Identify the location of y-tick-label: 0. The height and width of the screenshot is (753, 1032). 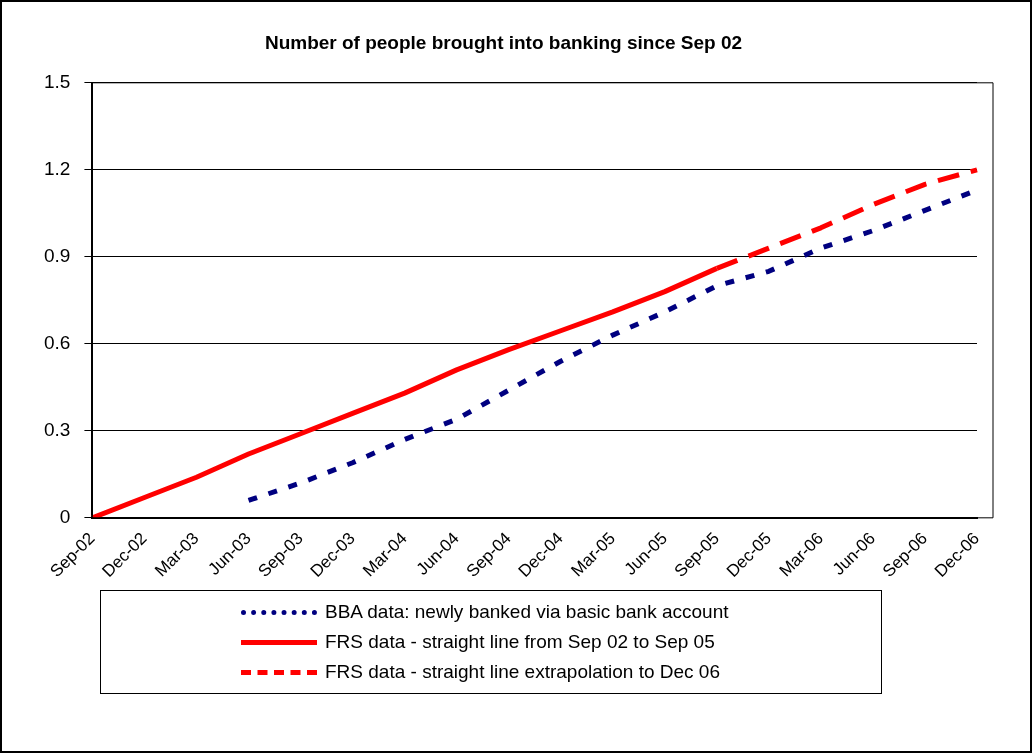
(65, 517).